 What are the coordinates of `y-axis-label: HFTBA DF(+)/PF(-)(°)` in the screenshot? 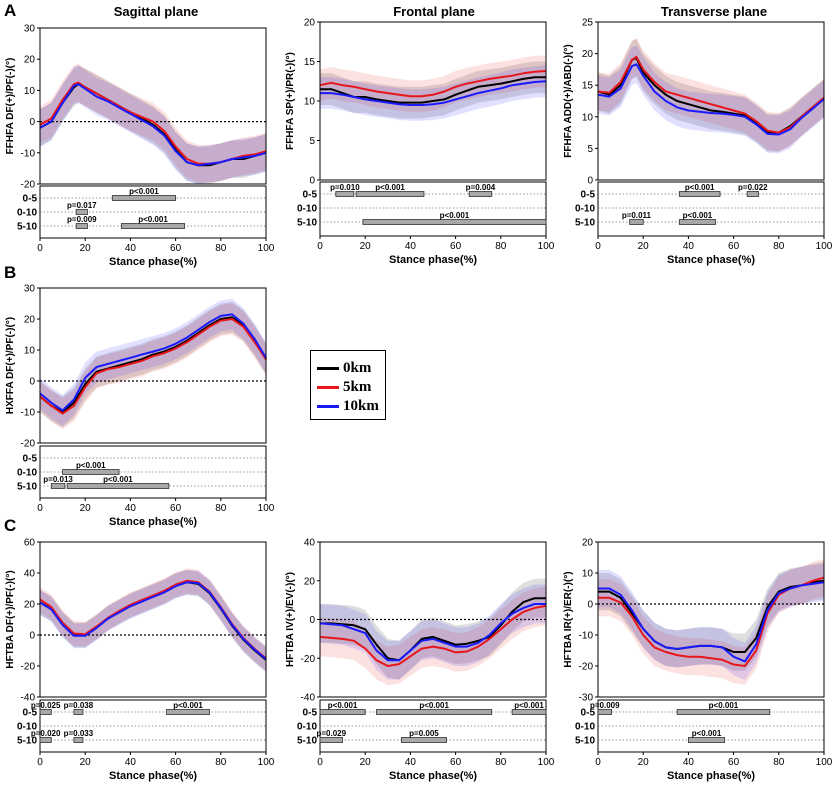 It's located at (10, 619).